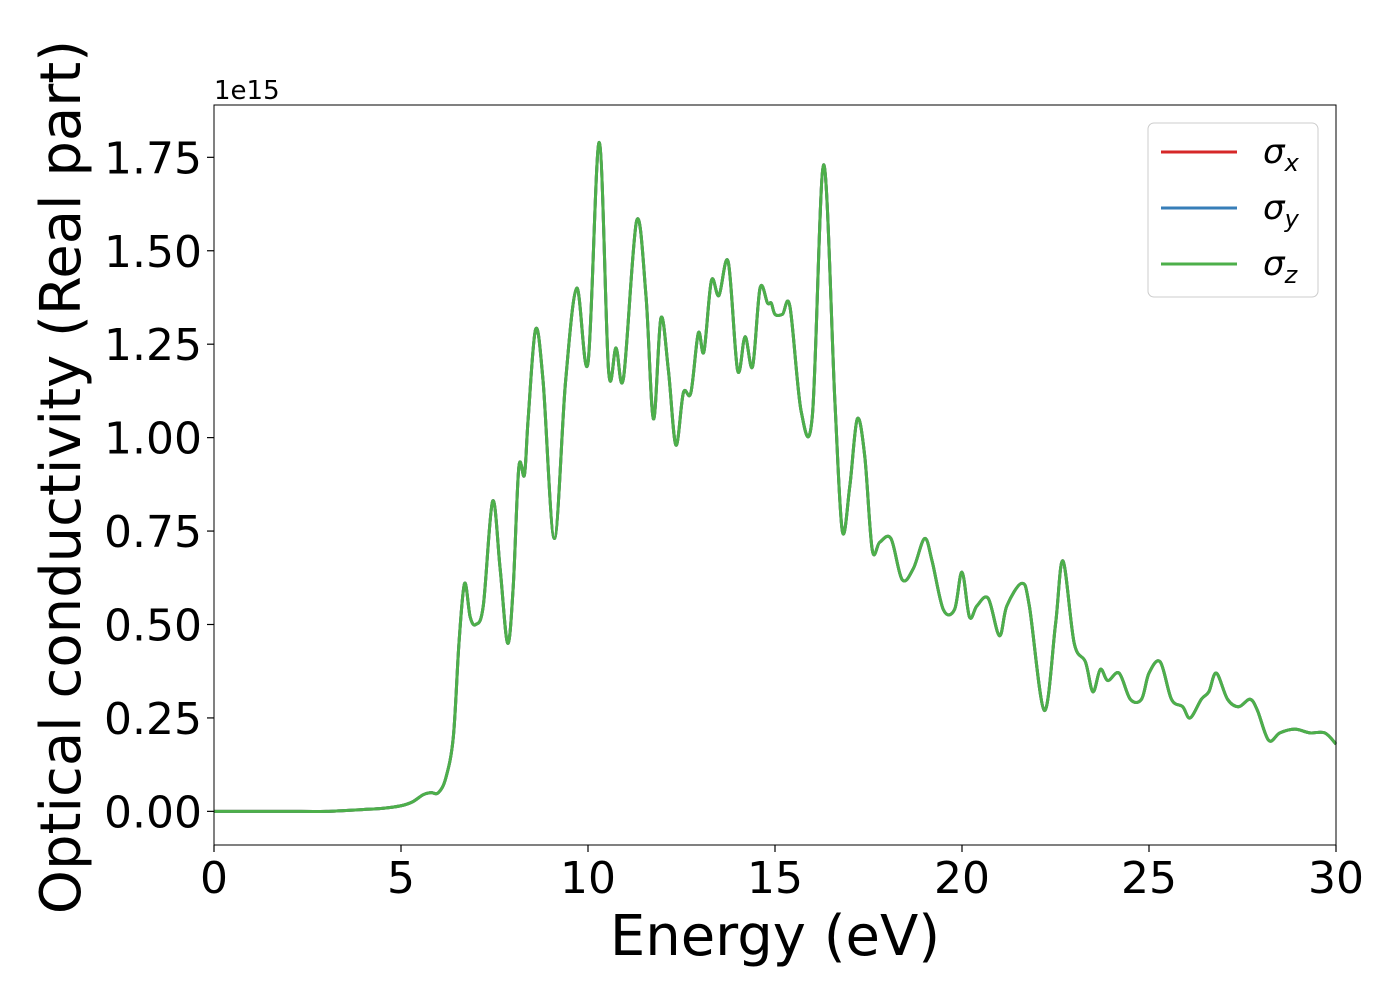  I want to click on legend: σx σy σz, so click(1233, 210).